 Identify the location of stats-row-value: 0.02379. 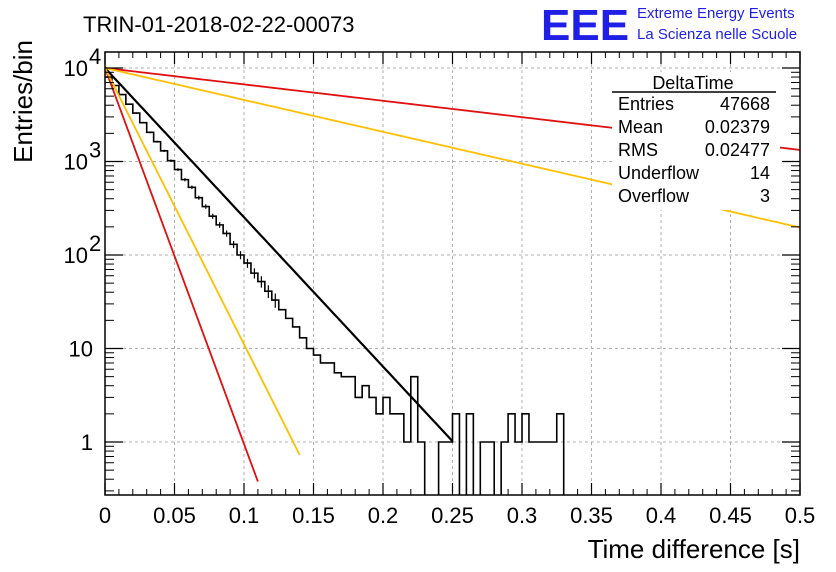
(737, 127).